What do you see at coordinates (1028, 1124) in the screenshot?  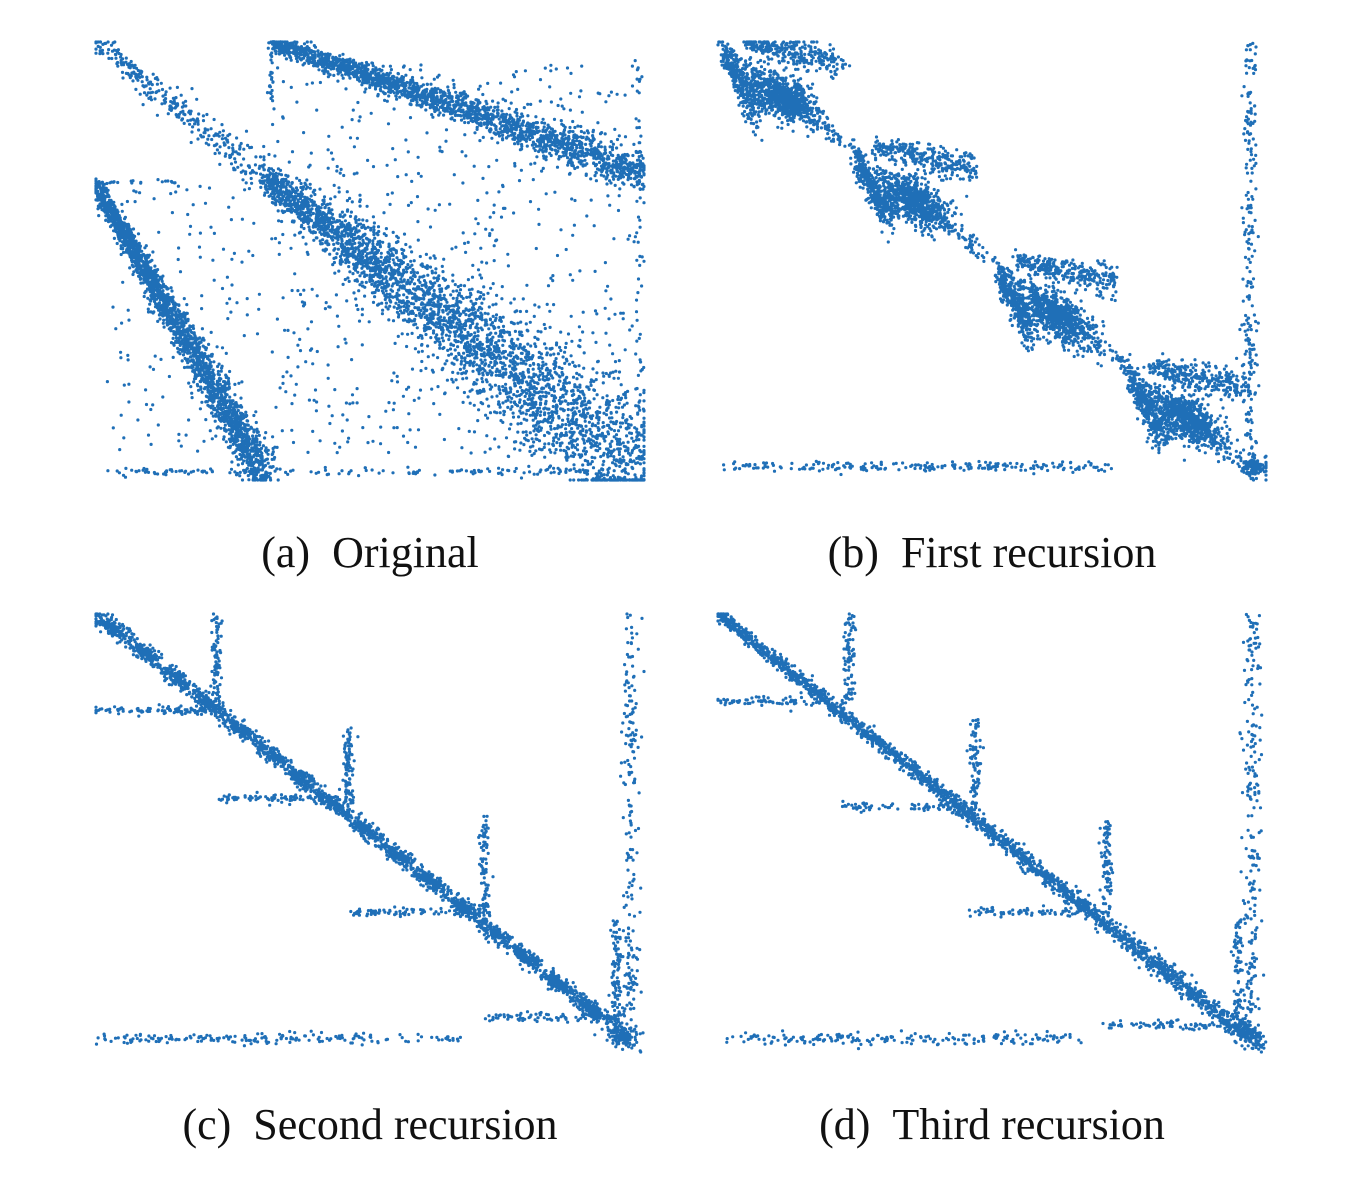 I see `caption-label: Third recursion` at bounding box center [1028, 1124].